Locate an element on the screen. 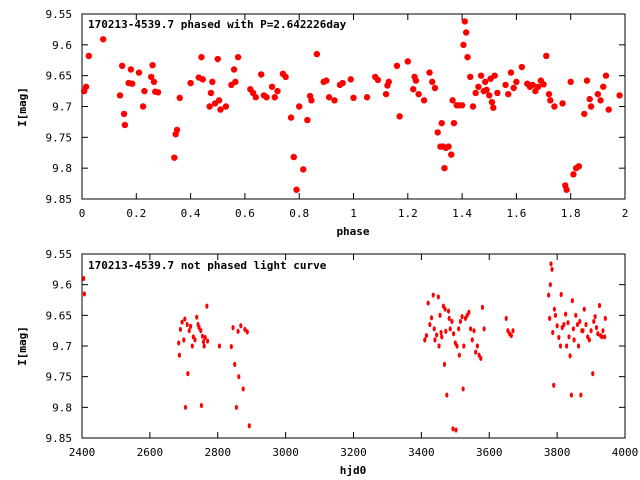 Image resolution: width=640 pixels, height=480 pixels. unphased-y-axis-label: I[mag] is located at coordinates (22, 346).